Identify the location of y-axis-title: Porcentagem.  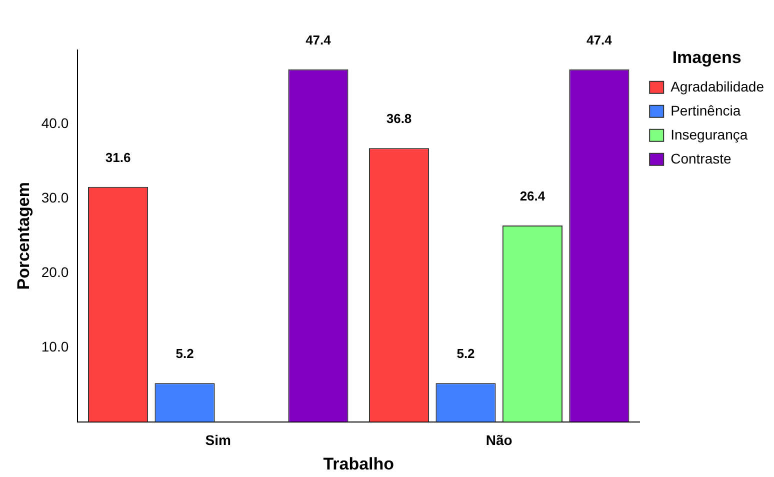
(23, 236).